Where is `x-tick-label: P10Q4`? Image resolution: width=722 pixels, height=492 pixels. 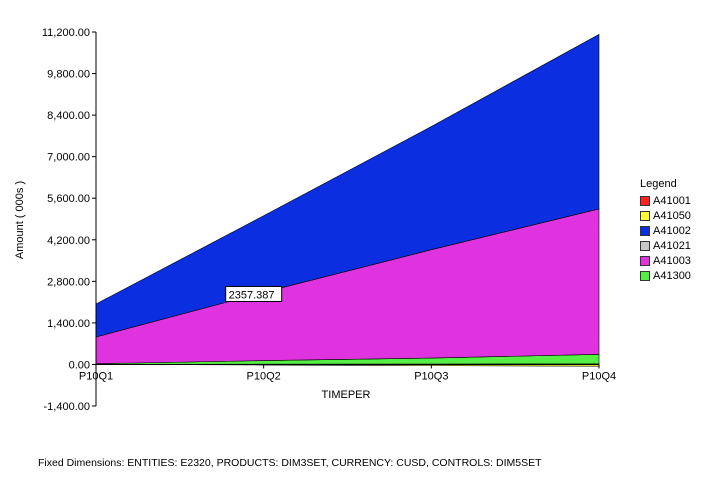 x-tick-label: P10Q4 is located at coordinates (599, 376).